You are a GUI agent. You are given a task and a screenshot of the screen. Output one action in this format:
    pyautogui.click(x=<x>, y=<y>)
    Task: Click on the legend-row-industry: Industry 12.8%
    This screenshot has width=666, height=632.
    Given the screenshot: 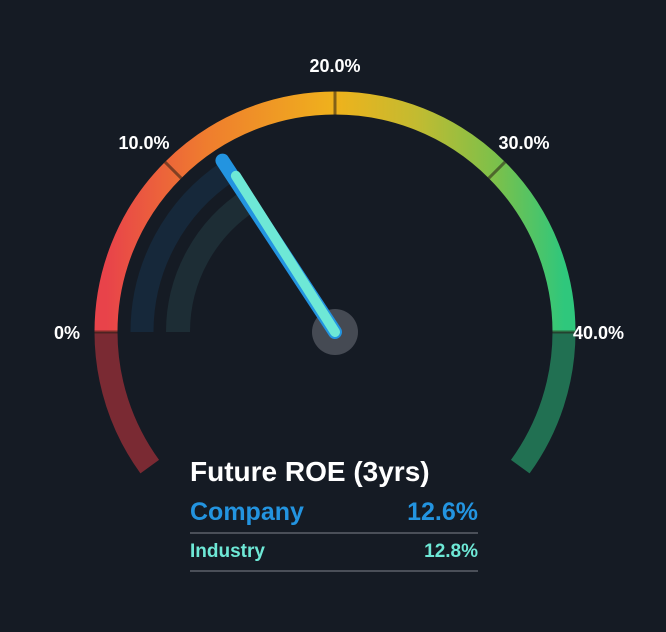 What is the action you would take?
    pyautogui.click(x=334, y=553)
    